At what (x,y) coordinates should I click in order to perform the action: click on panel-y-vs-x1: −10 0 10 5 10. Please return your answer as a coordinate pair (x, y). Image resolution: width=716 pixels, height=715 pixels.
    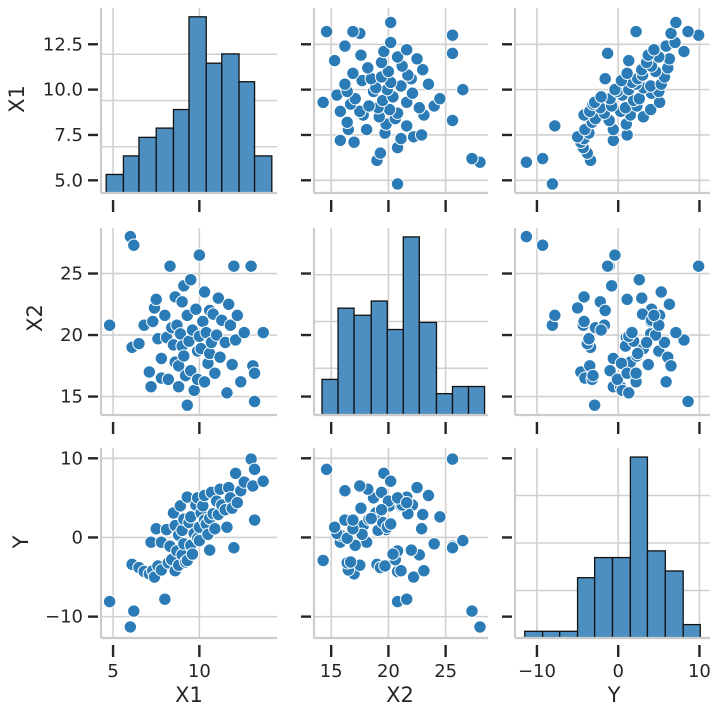
    Looking at the image, I should click on (161, 565).